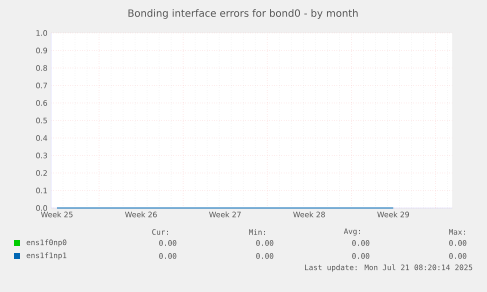 Image resolution: width=487 pixels, height=292 pixels. What do you see at coordinates (243, 14) in the screenshot?
I see `chart-title: Bonding interface errors for bond0 - by month` at bounding box center [243, 14].